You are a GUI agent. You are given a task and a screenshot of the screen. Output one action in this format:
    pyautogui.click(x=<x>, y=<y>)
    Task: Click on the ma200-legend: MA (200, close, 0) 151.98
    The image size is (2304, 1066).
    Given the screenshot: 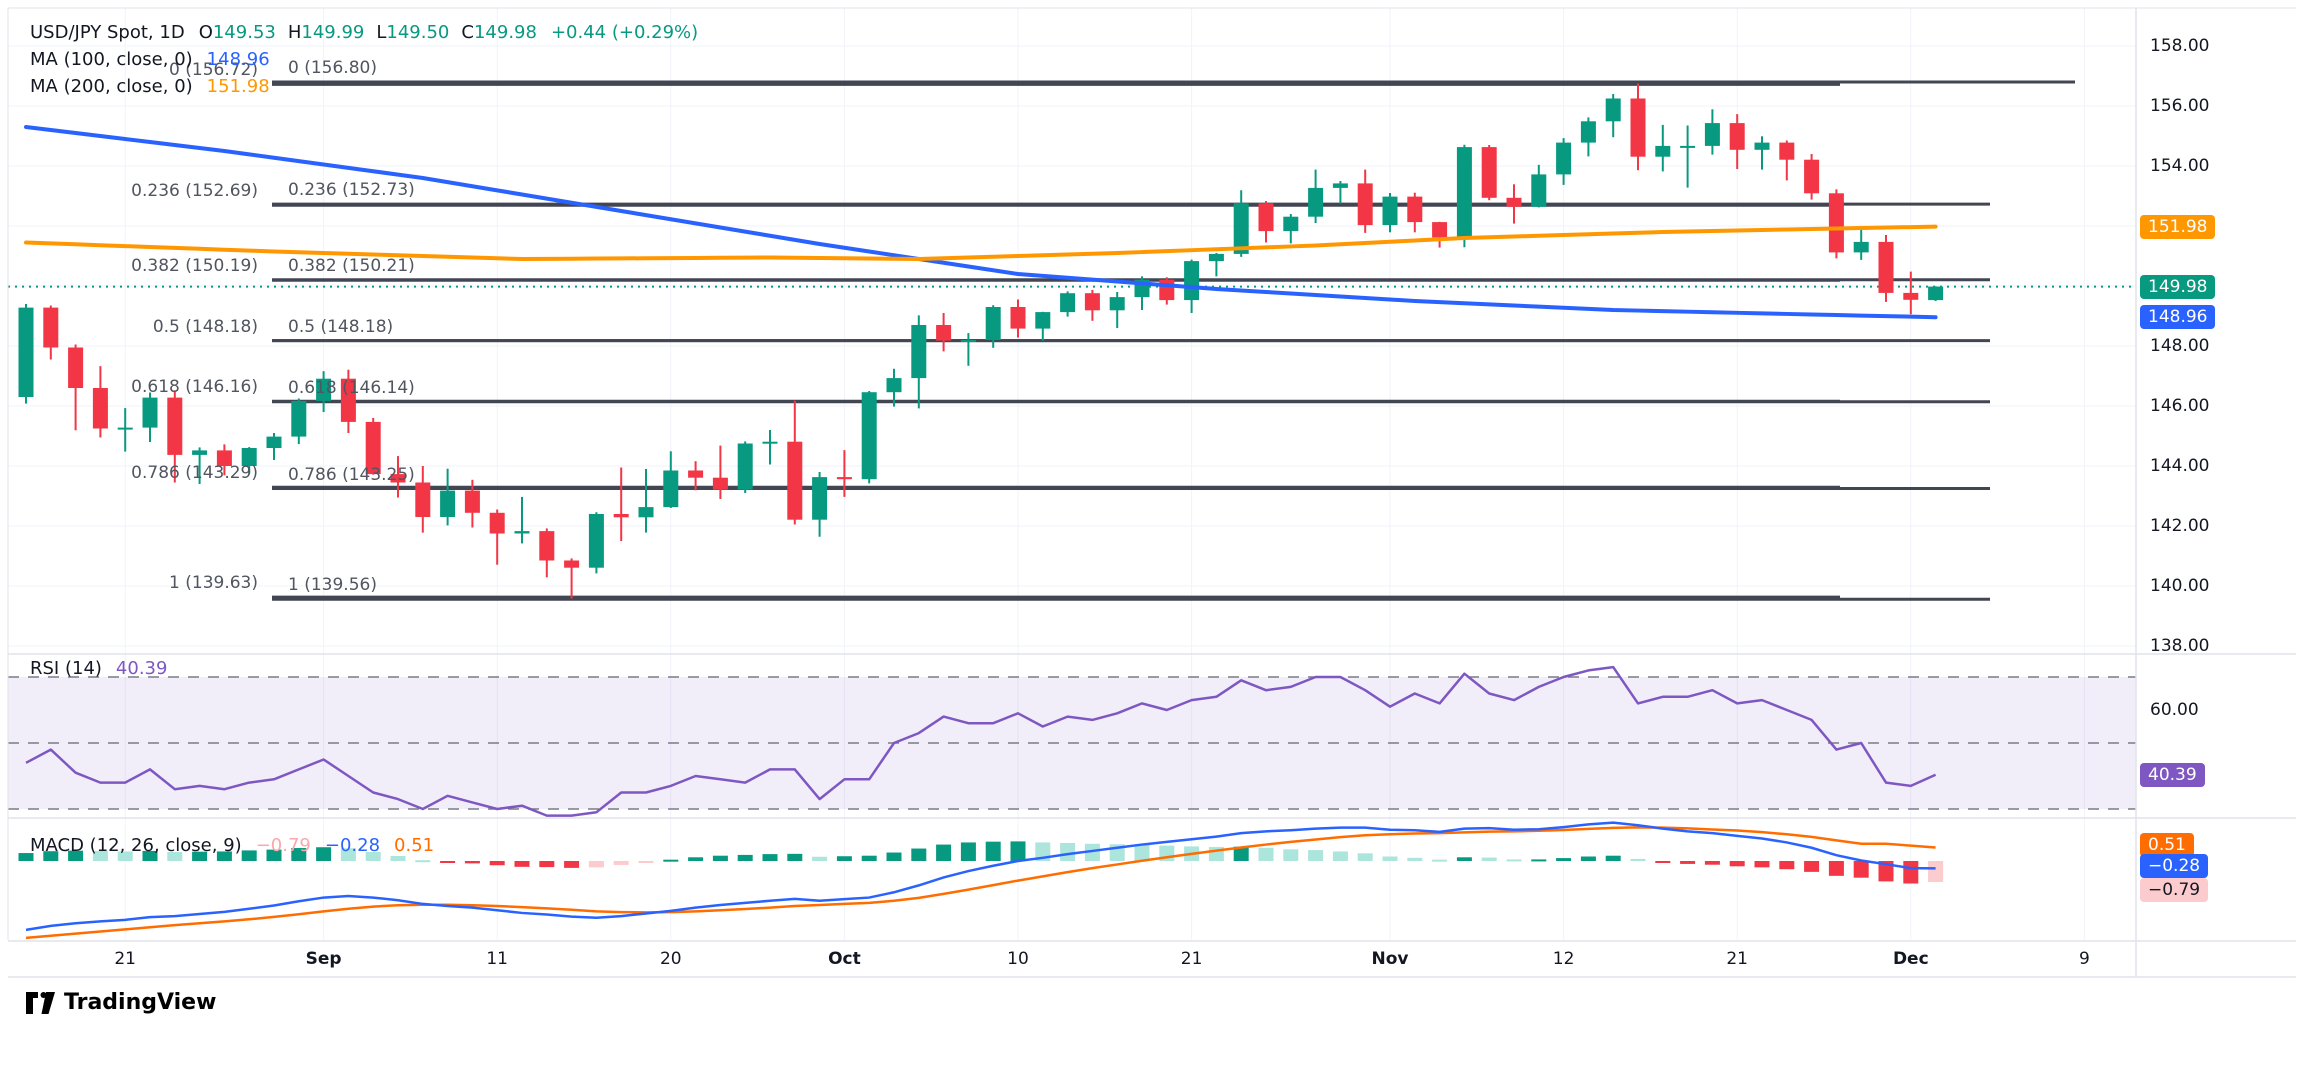 What is the action you would take?
    pyautogui.click(x=150, y=86)
    